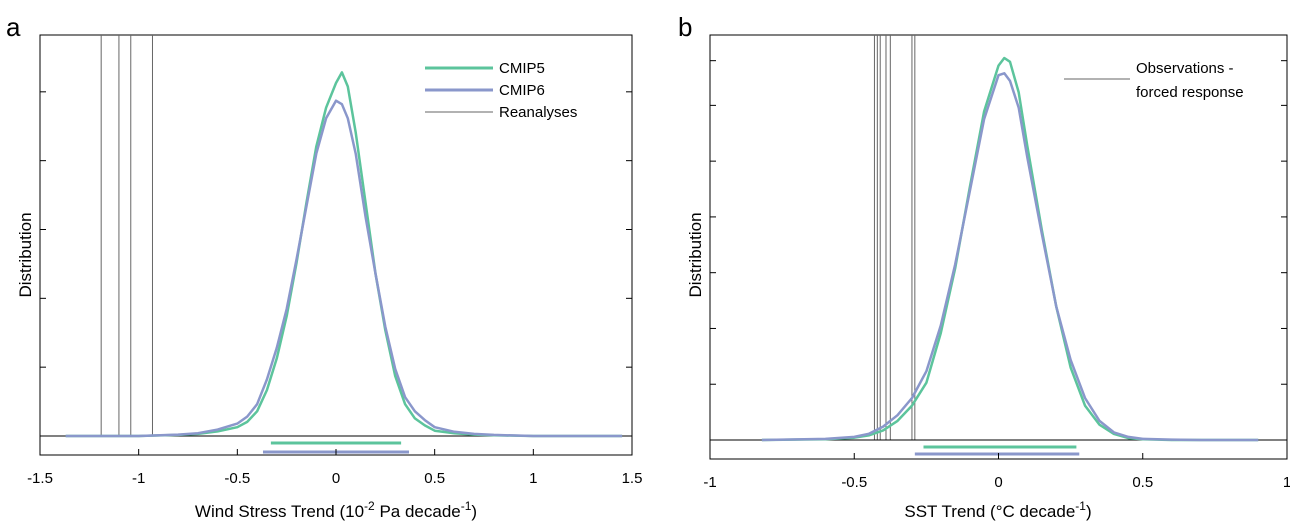 This screenshot has width=1290, height=526. Describe the element at coordinates (997, 450) in the screenshot. I see `panel-b-range-bars` at that location.